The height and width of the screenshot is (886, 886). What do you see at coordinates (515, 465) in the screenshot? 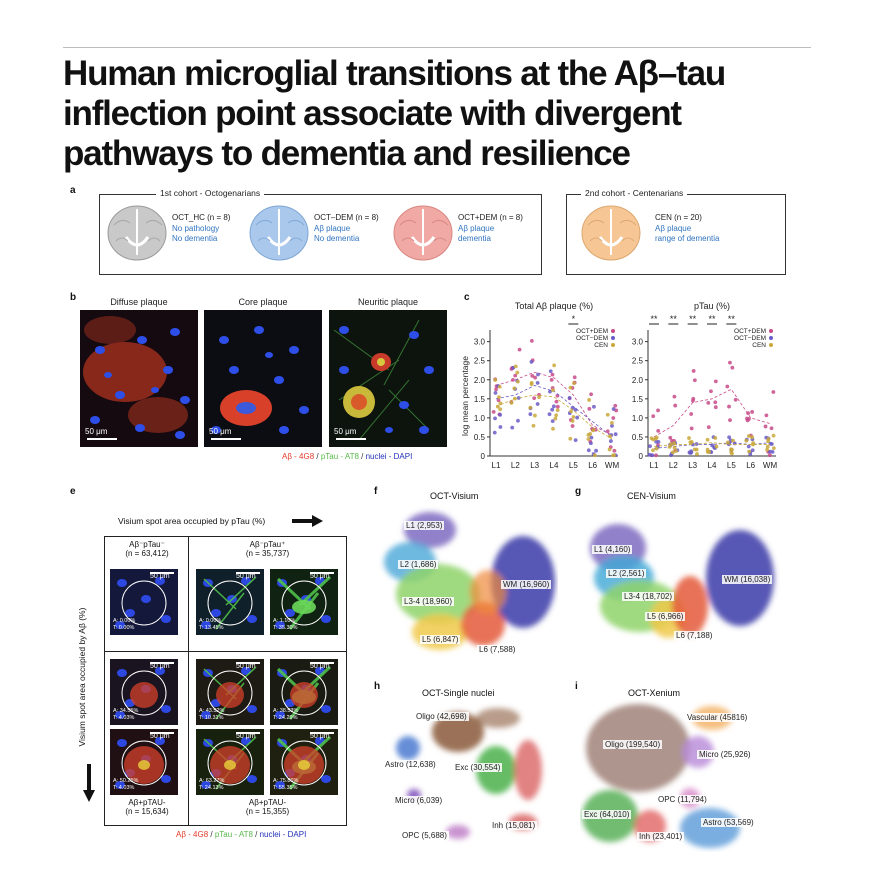
I see `x-tick-label: L2` at bounding box center [515, 465].